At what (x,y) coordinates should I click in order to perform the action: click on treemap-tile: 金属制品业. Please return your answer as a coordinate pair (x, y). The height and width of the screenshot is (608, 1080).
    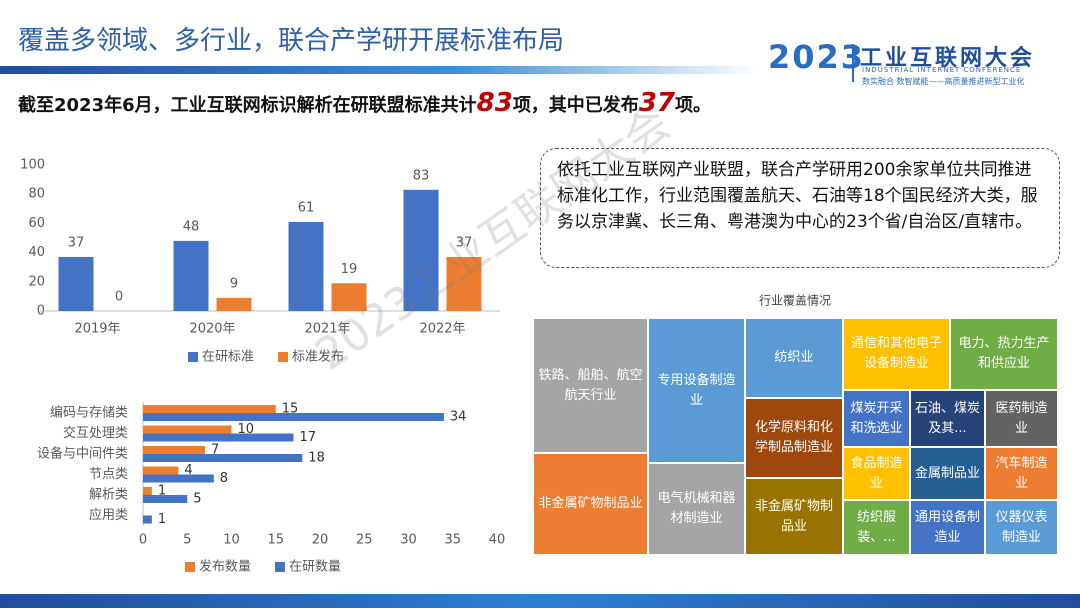
    Looking at the image, I should click on (947, 473).